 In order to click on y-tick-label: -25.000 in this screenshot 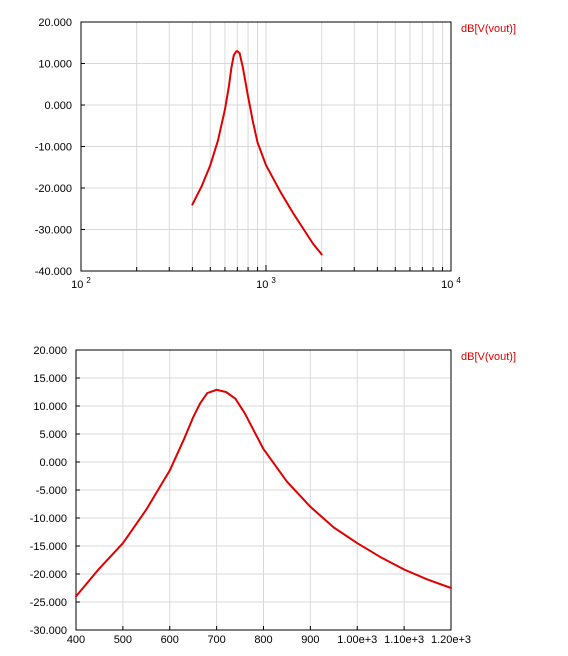, I will do `click(48, 603)`.